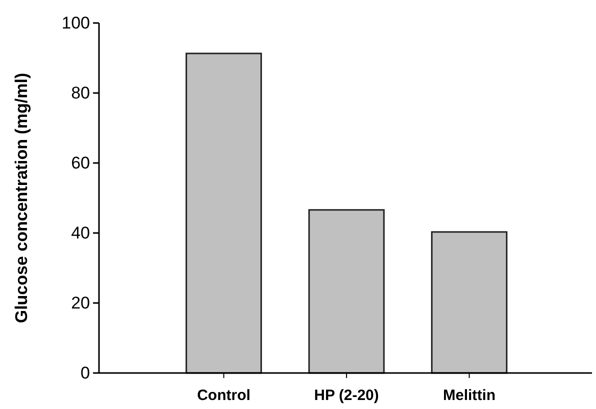 The image size is (596, 409). Describe the element at coordinates (469, 395) in the screenshot. I see `x-tick-label: Melittin` at that location.